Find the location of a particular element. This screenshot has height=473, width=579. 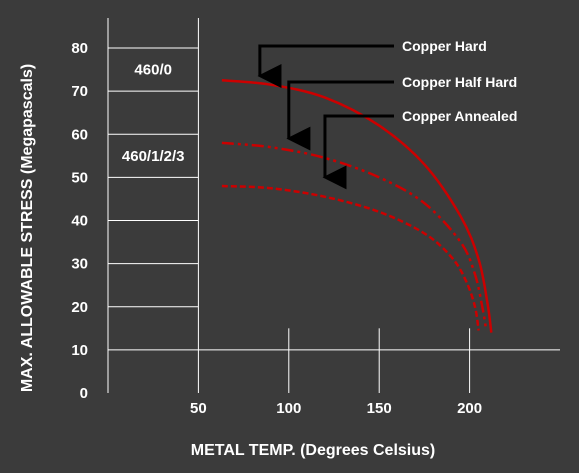

y-tick-label: 30 is located at coordinates (79, 264).